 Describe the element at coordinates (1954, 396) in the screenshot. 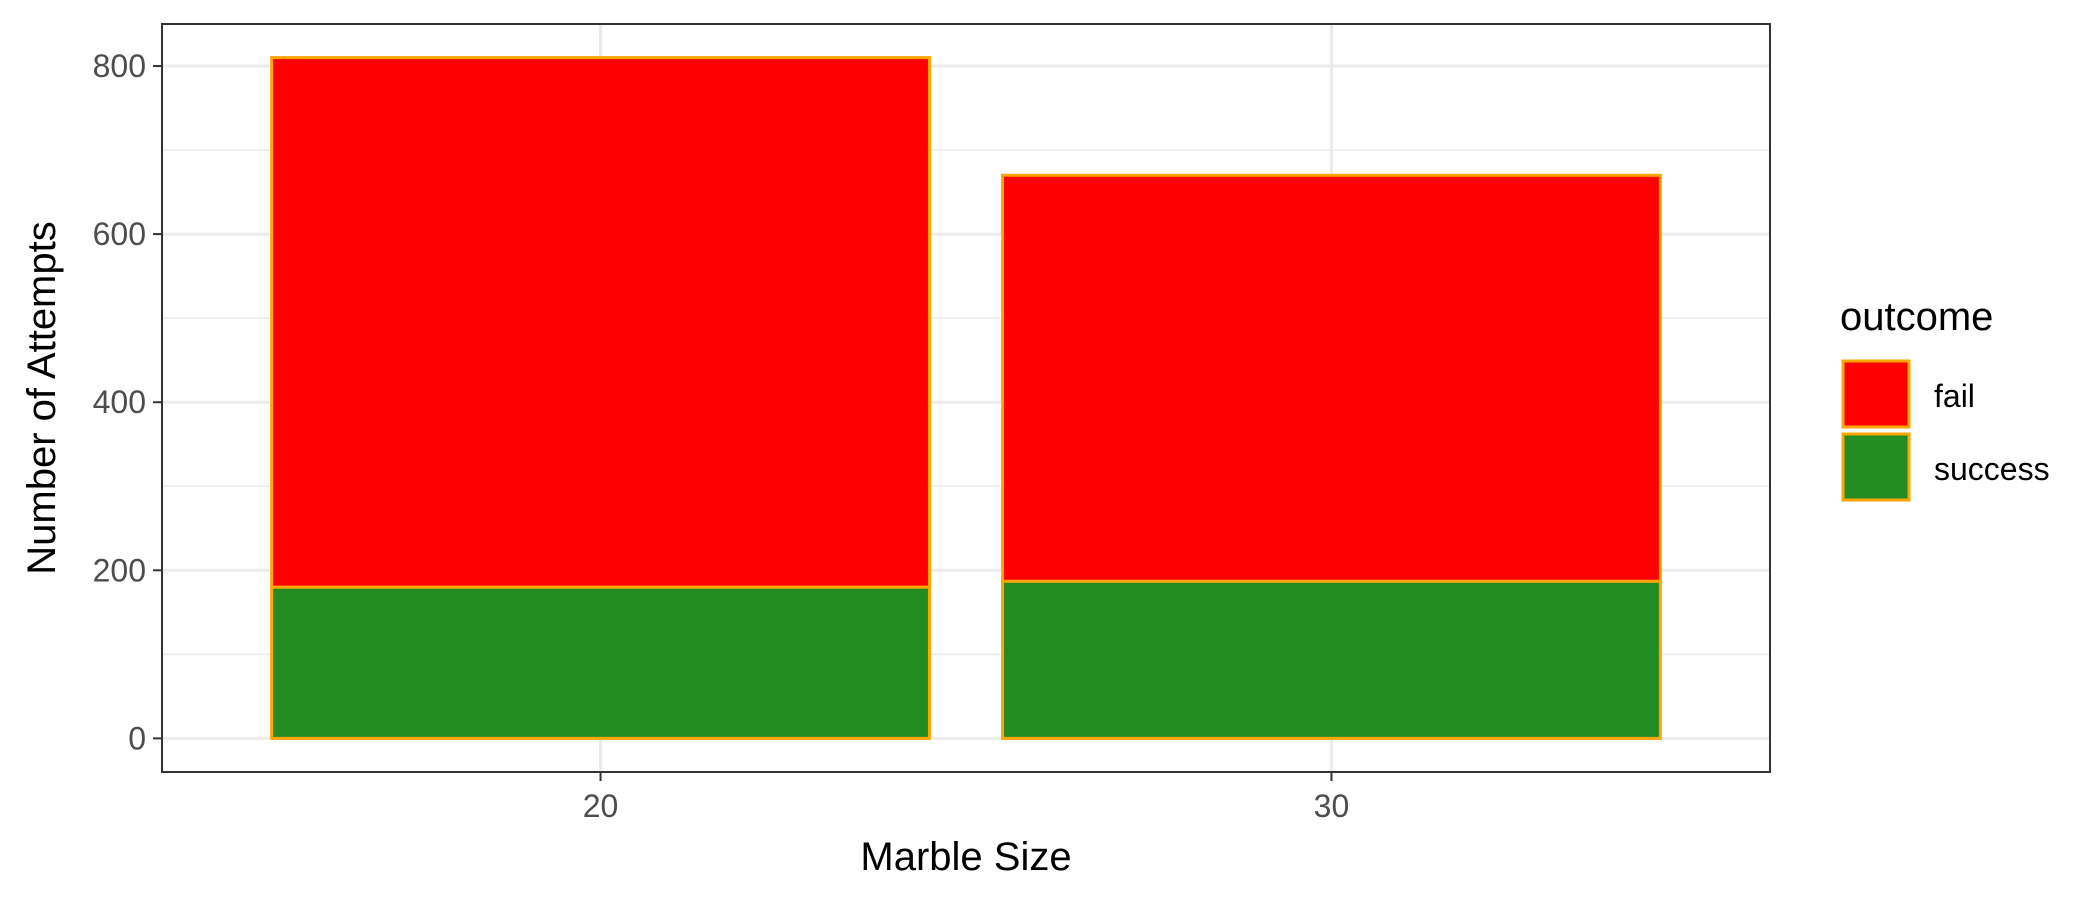

I see `legend-label-fail: fail` at that location.